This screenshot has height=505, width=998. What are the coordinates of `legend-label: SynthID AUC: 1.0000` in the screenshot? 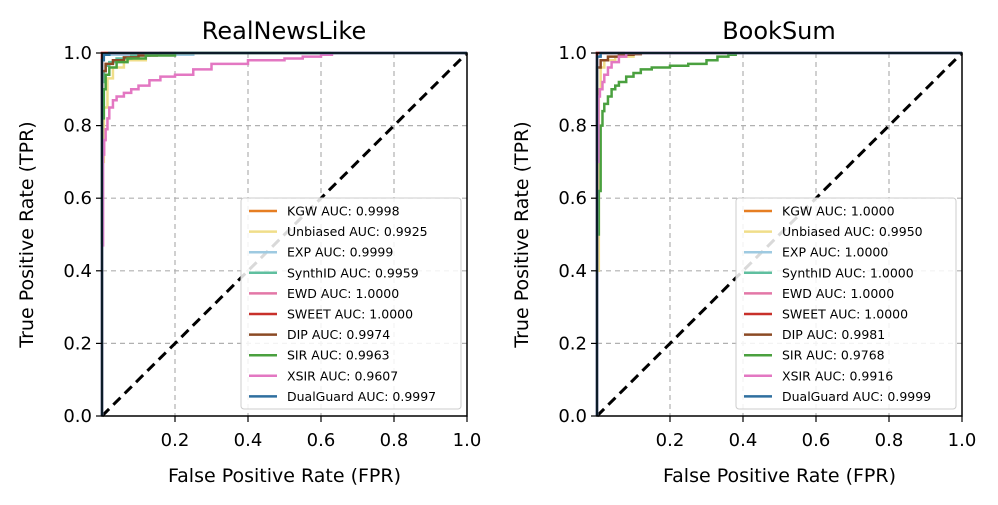 It's located at (848, 272).